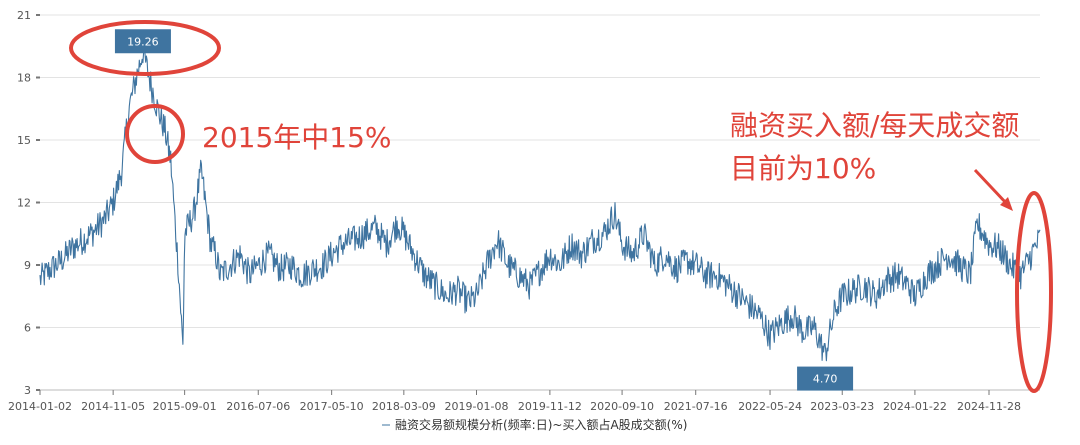 The image size is (1080, 445). I want to click on x-tick-label: 2018-03-09, so click(404, 406).